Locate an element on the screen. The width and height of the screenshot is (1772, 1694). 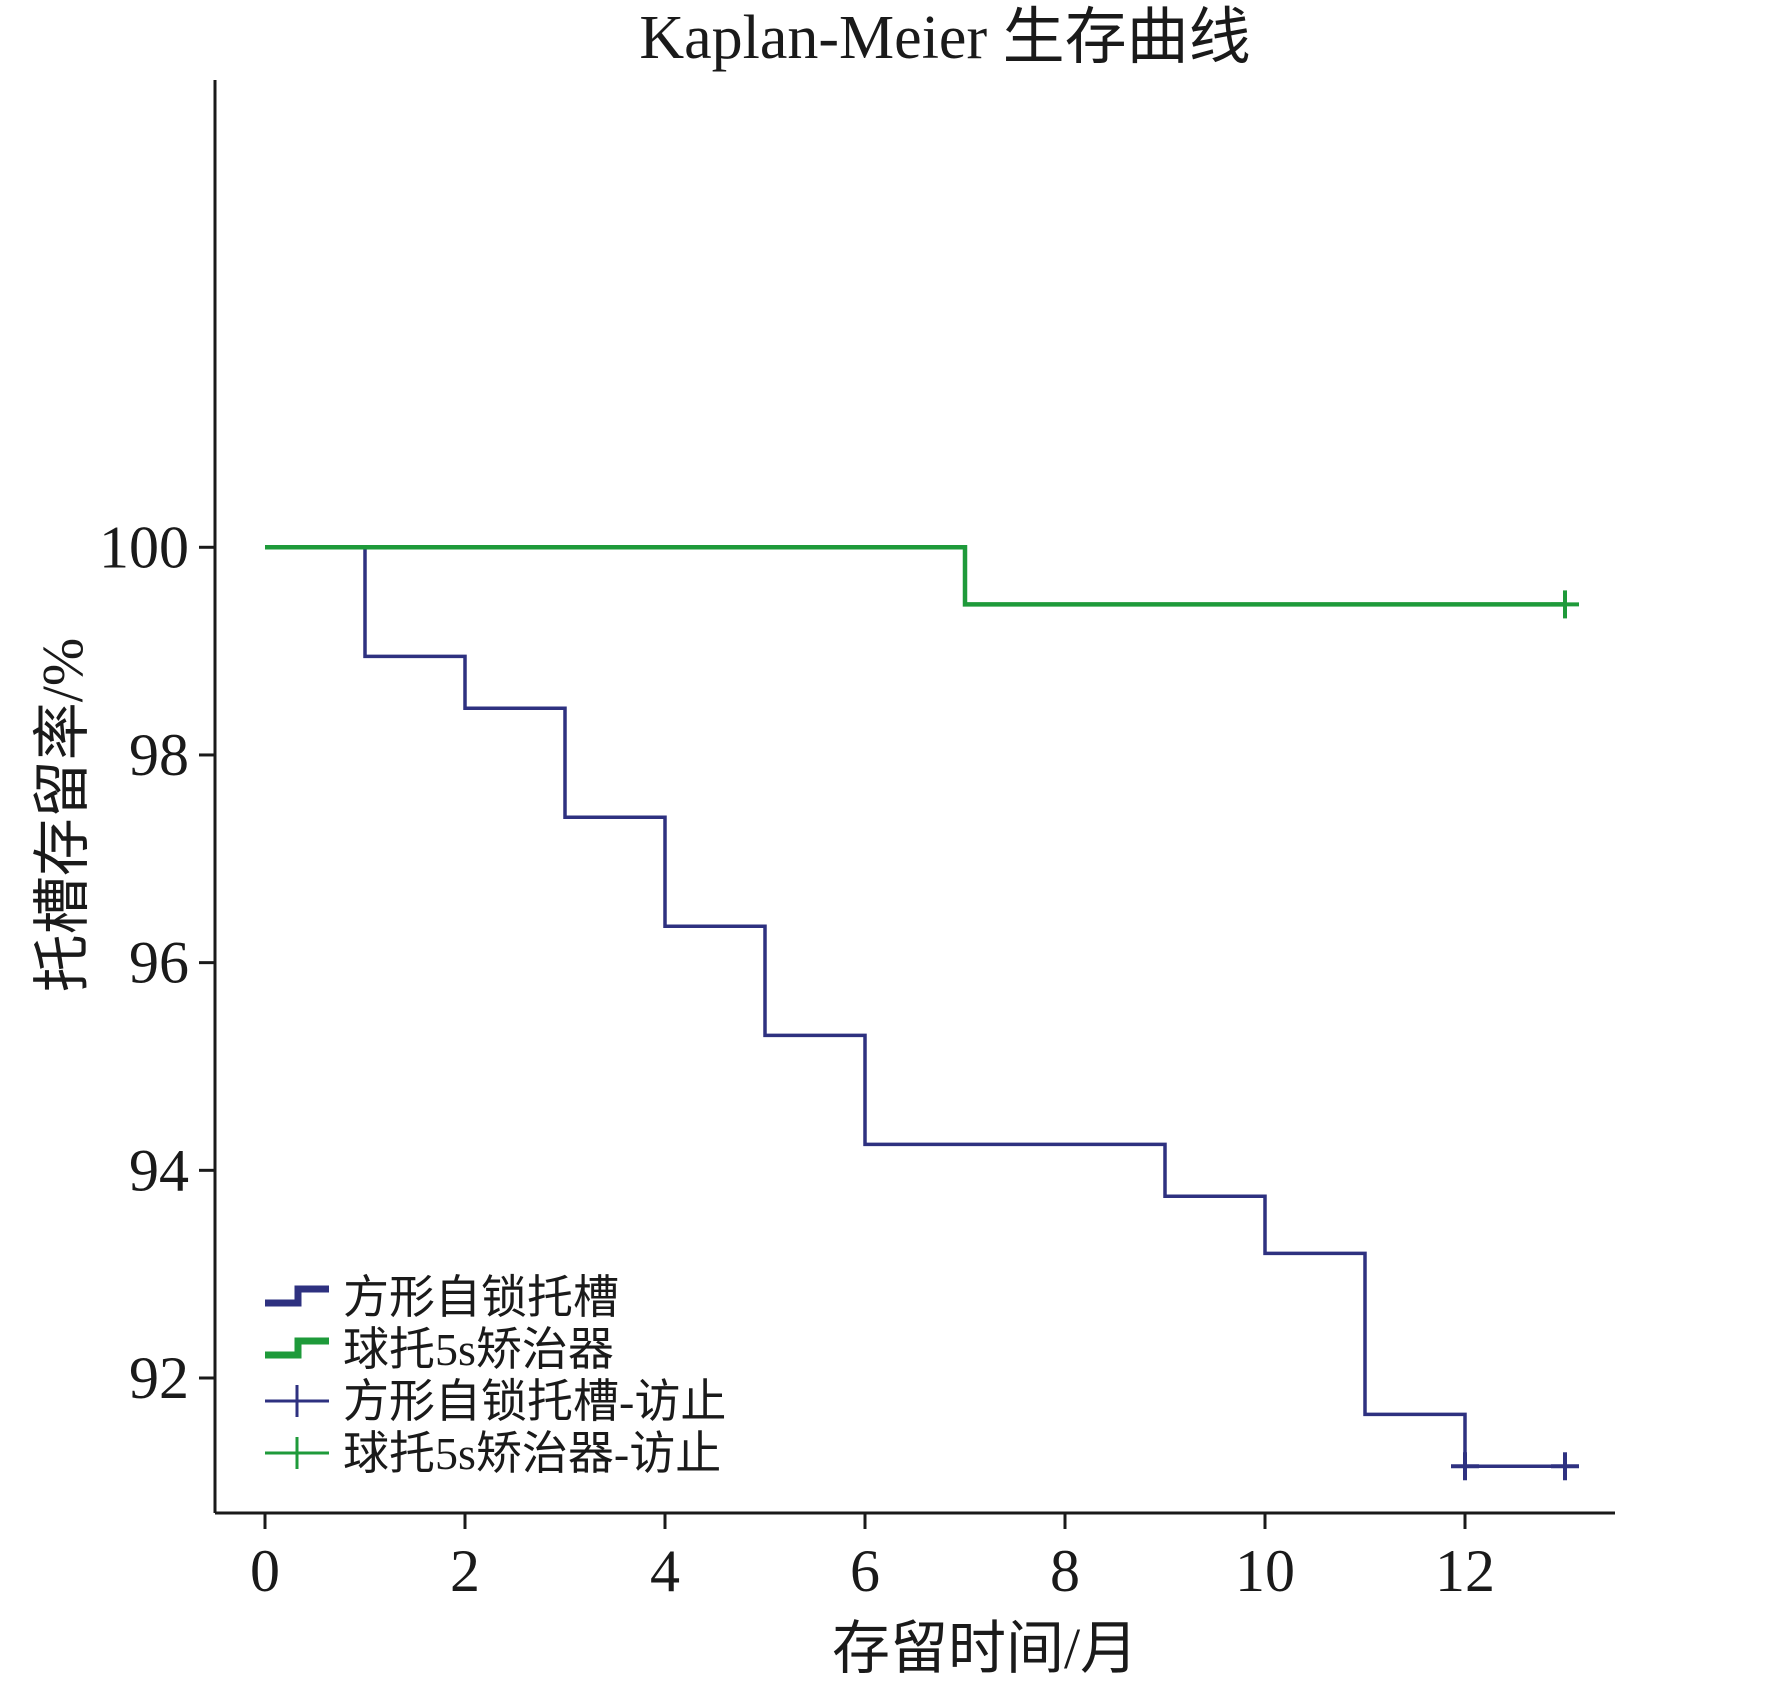
x-tick-label: 0 is located at coordinates (265, 1571).